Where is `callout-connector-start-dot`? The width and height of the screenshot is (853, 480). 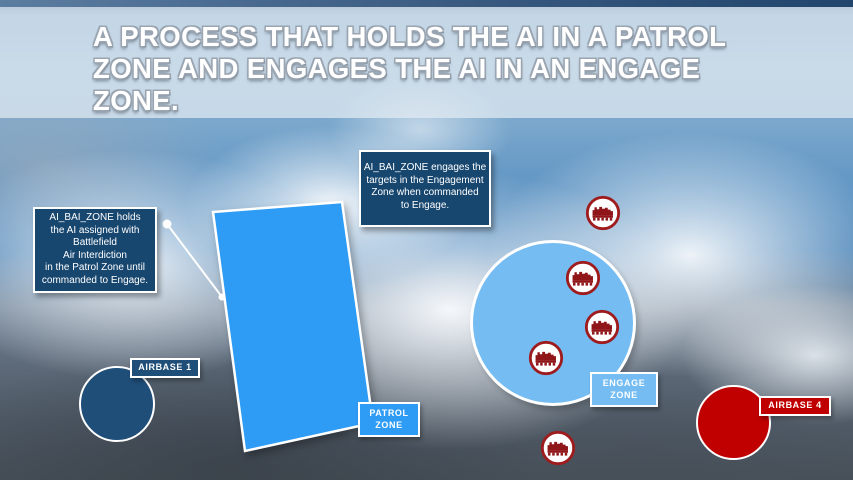 callout-connector-start-dot is located at coordinates (167, 224).